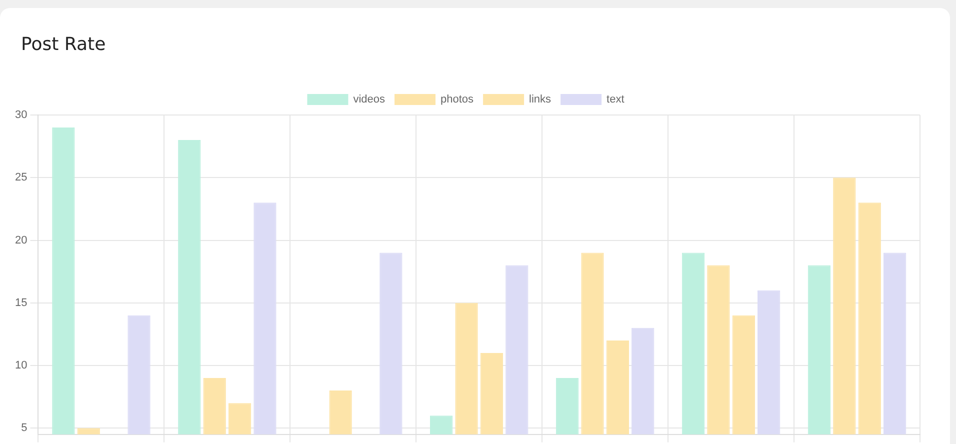 This screenshot has height=444, width=956. Describe the element at coordinates (615, 100) in the screenshot. I see `legend-label: text` at that location.